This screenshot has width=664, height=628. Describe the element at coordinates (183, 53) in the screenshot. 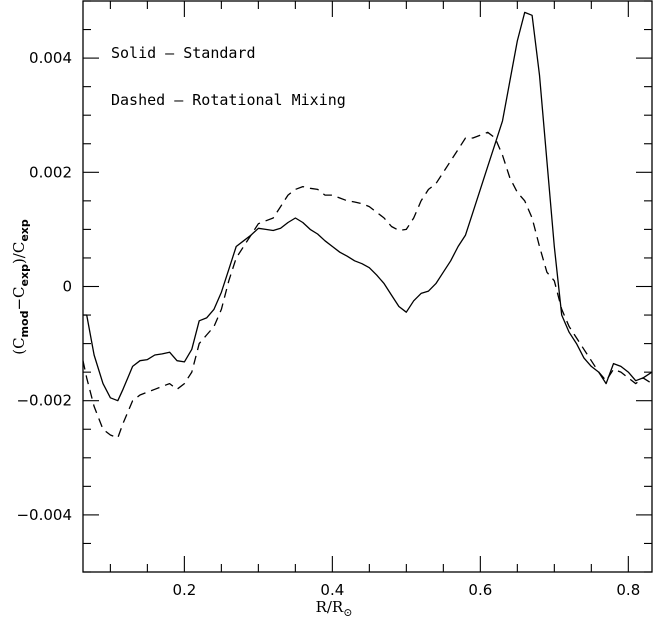

I see `legend-entry-solid: Solid – Standard` at that location.